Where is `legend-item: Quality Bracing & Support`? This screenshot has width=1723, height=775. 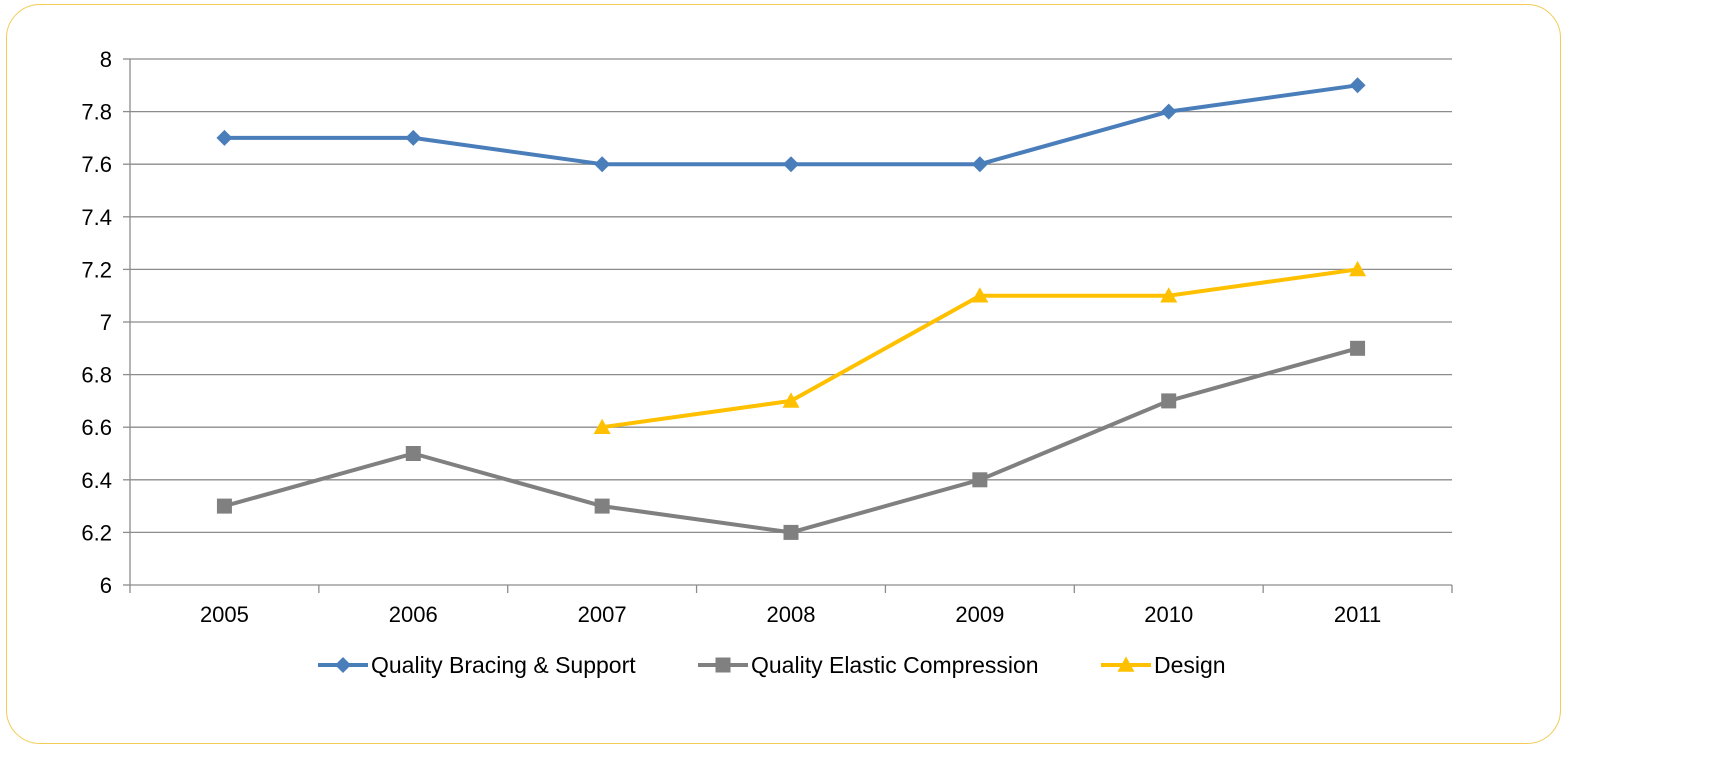
legend-item: Quality Bracing & Support is located at coordinates (477, 665).